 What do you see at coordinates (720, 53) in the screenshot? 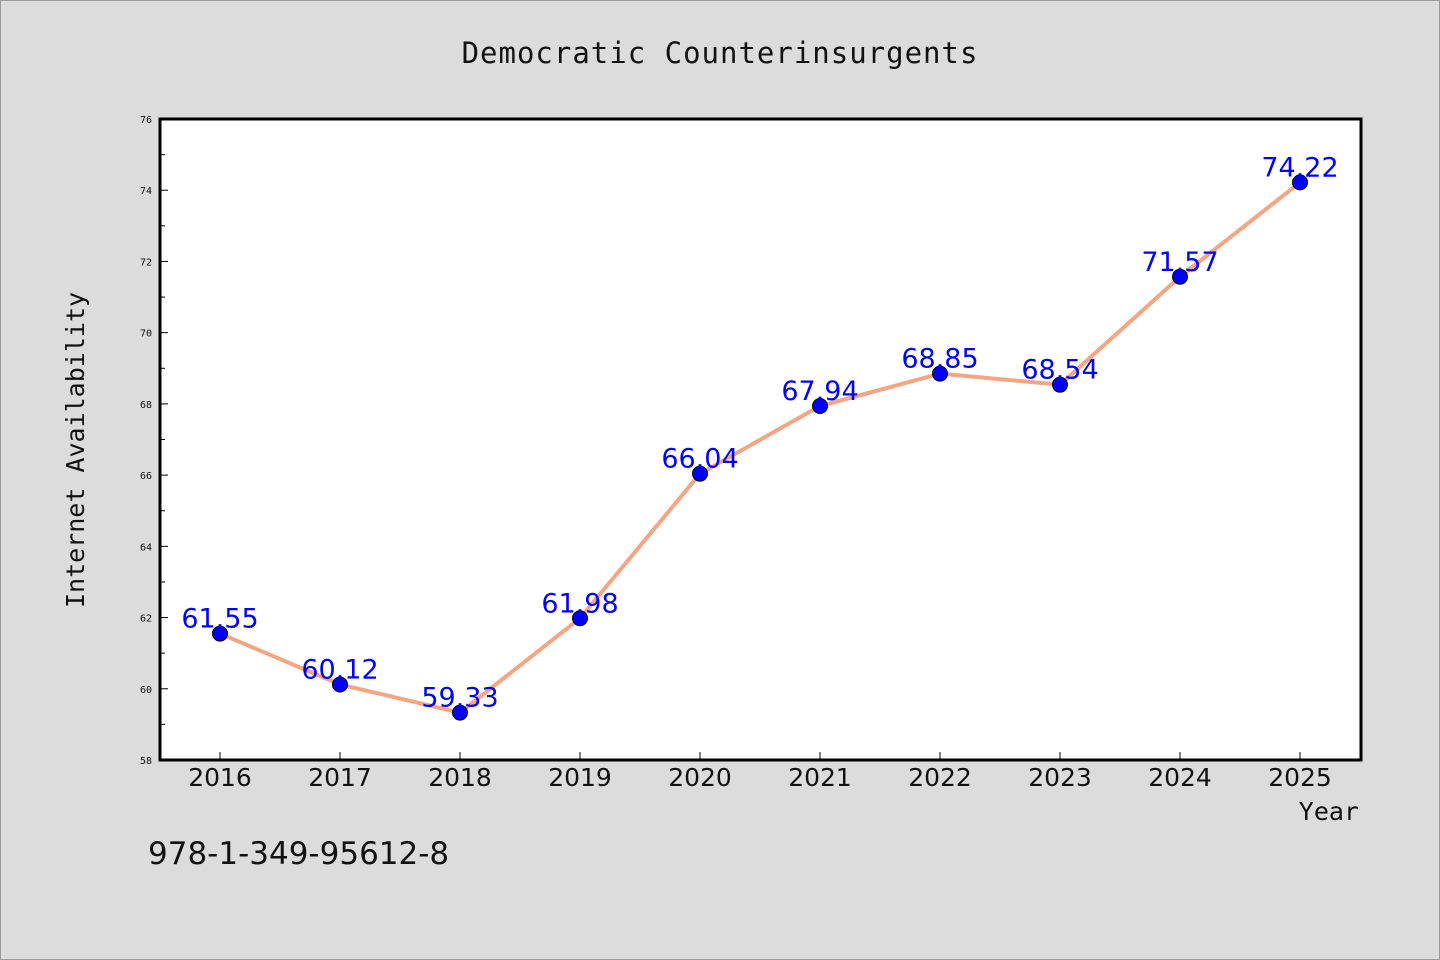
I see `chart-title: Democratic Counterinsurgents` at bounding box center [720, 53].